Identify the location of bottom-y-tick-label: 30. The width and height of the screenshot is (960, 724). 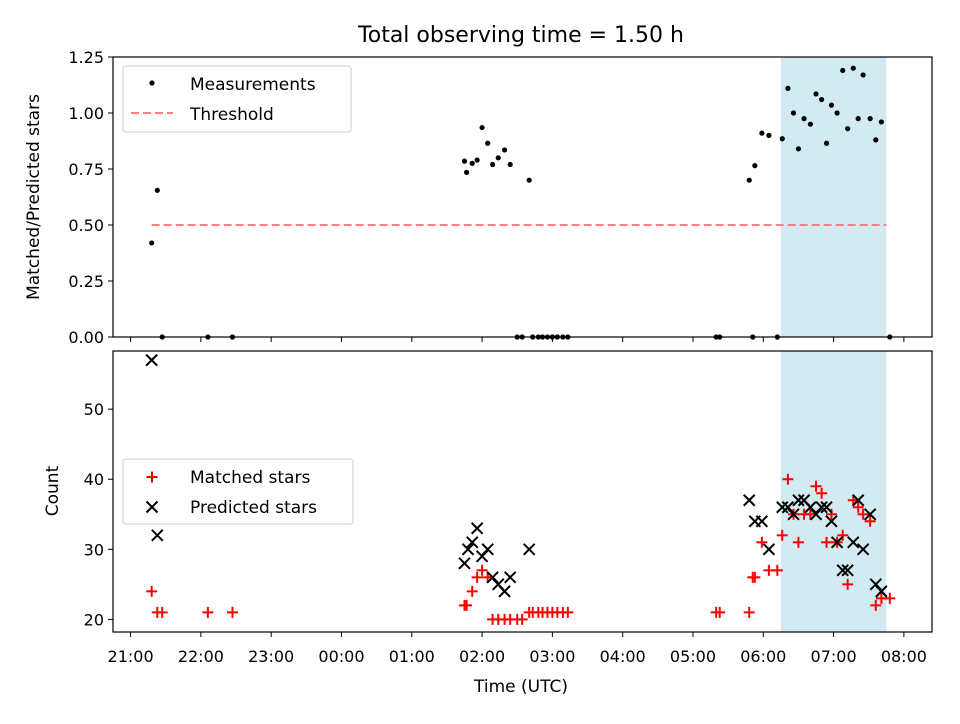
(94, 549).